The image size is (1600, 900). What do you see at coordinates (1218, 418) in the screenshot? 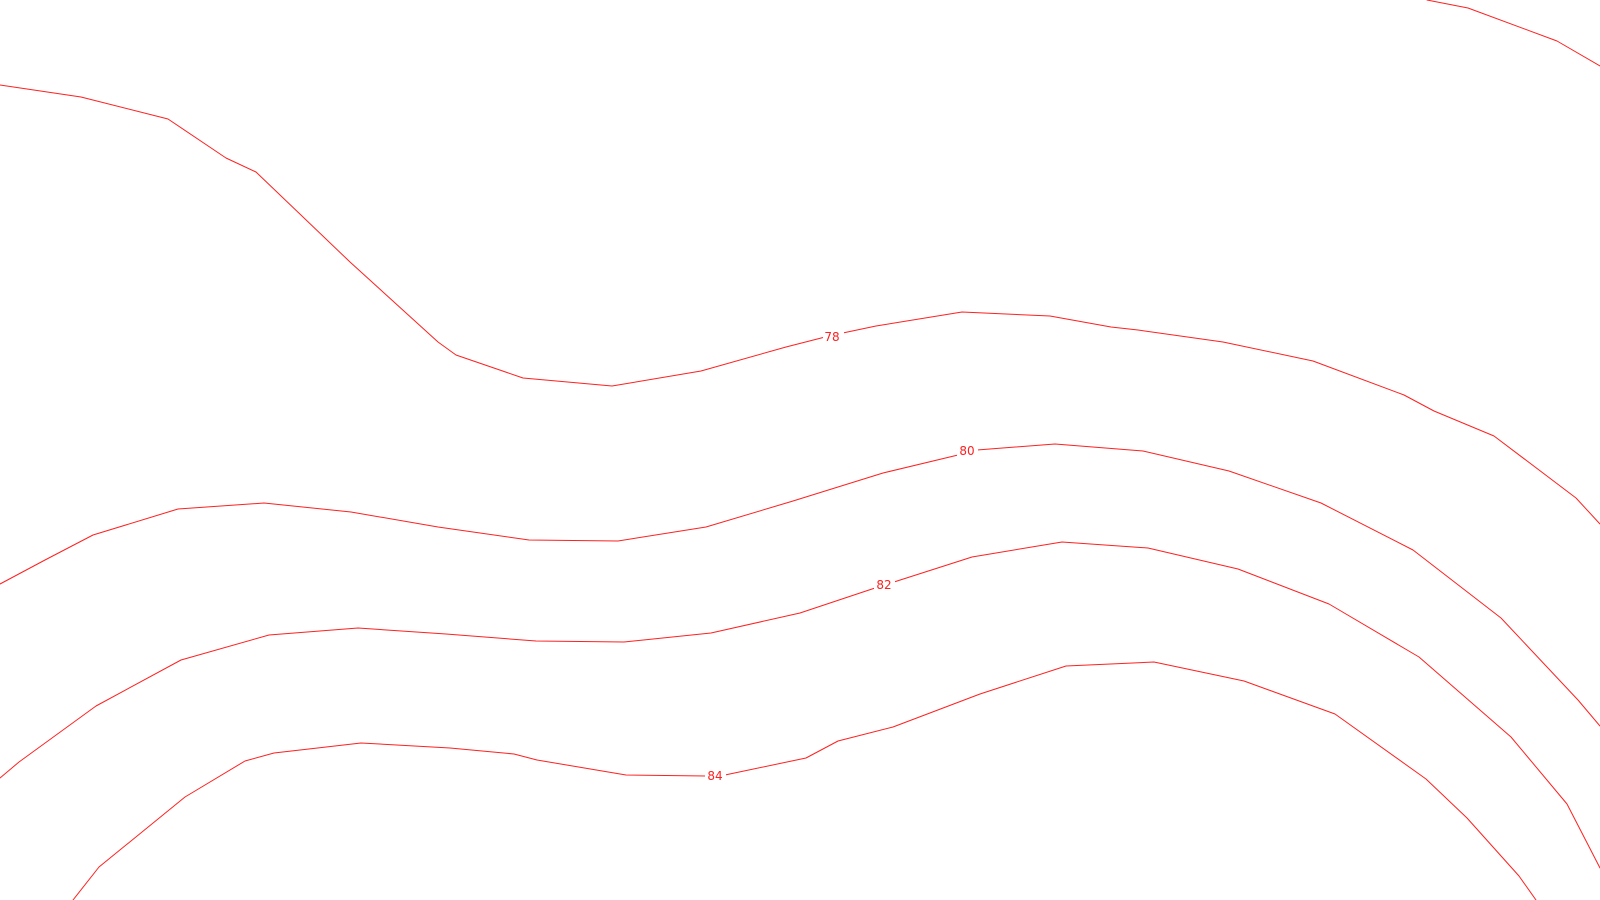
I see `contour-line-78-continued` at bounding box center [1218, 418].